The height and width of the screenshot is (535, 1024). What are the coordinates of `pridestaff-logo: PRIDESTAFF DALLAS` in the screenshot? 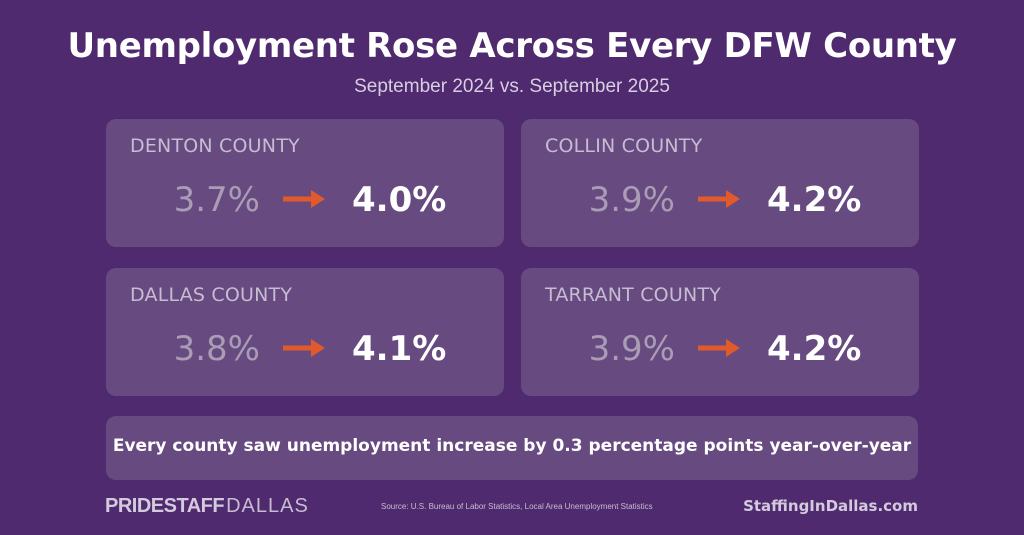 It's located at (207, 507).